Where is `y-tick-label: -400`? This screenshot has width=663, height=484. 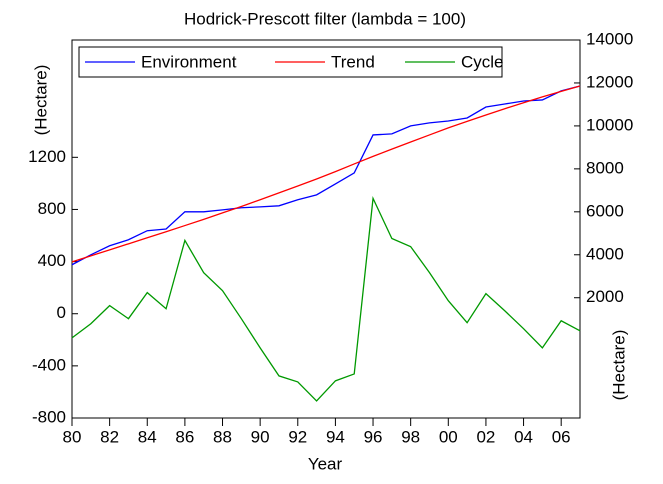
y-tick-label: -400 is located at coordinates (49, 364).